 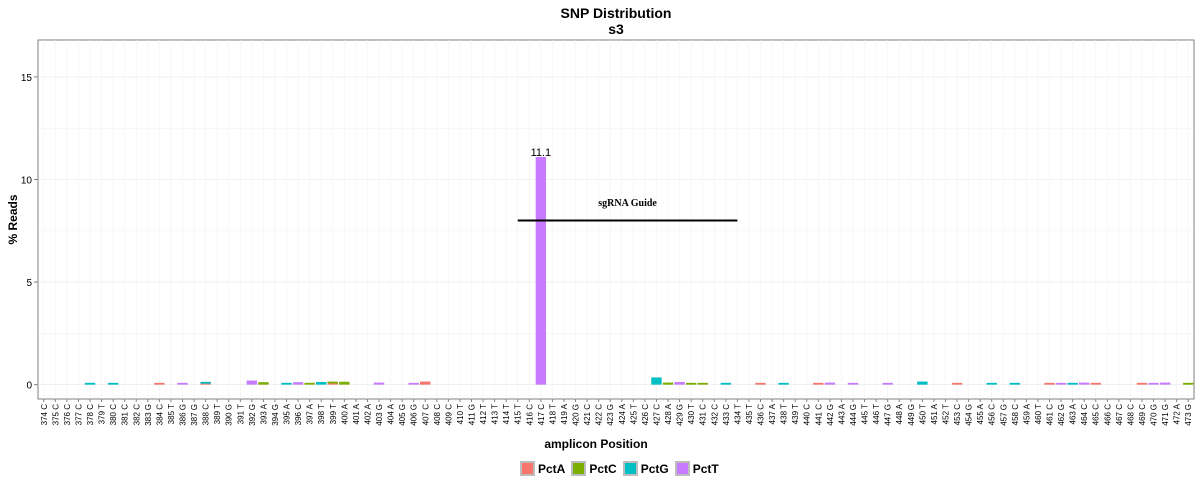 I want to click on x-tick-label: 438 T, so click(x=784, y=414).